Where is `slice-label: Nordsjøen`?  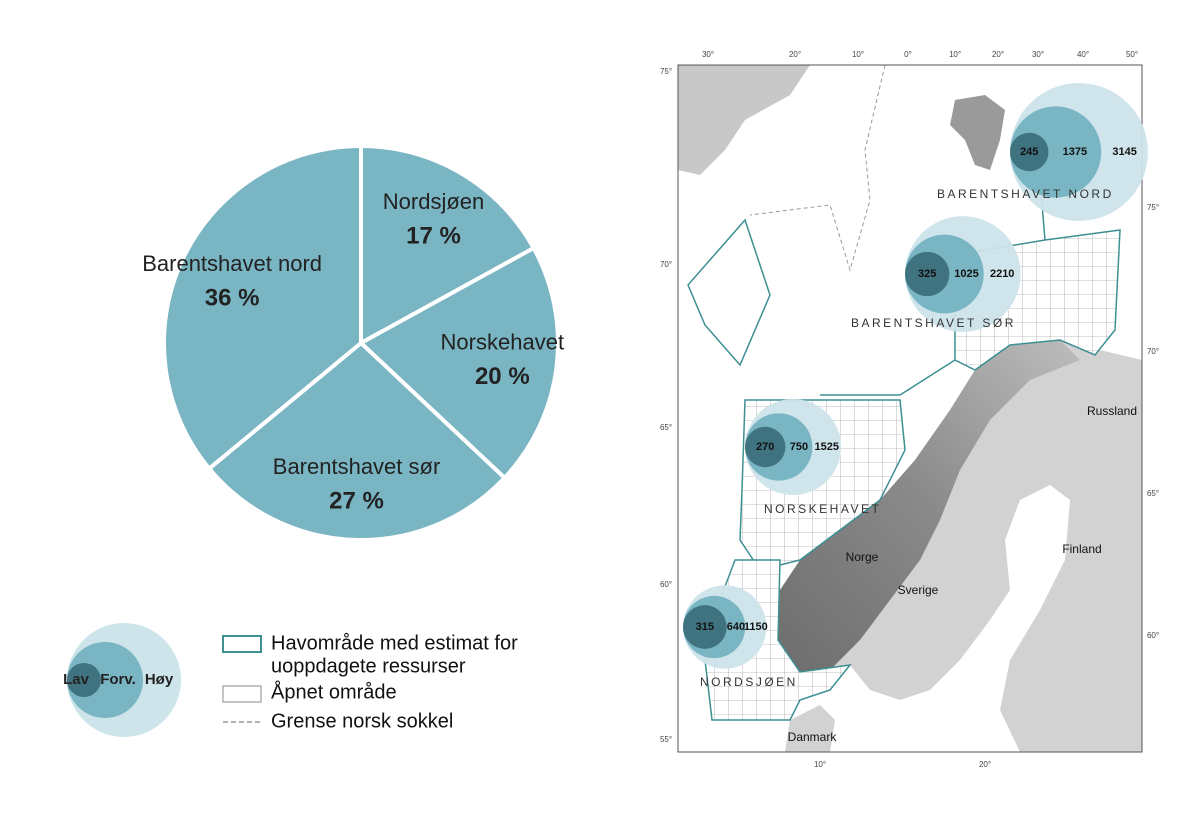
slice-label: Nordsjøen is located at coordinates (433, 201).